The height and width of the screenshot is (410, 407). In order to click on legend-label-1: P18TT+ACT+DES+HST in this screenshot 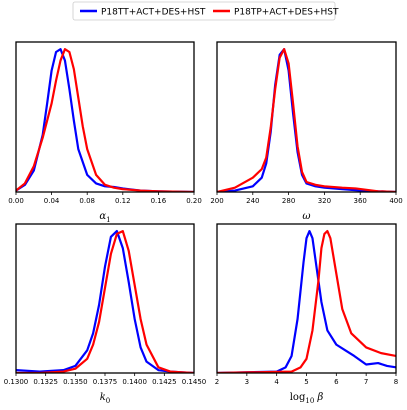, I will do `click(153, 13)`.